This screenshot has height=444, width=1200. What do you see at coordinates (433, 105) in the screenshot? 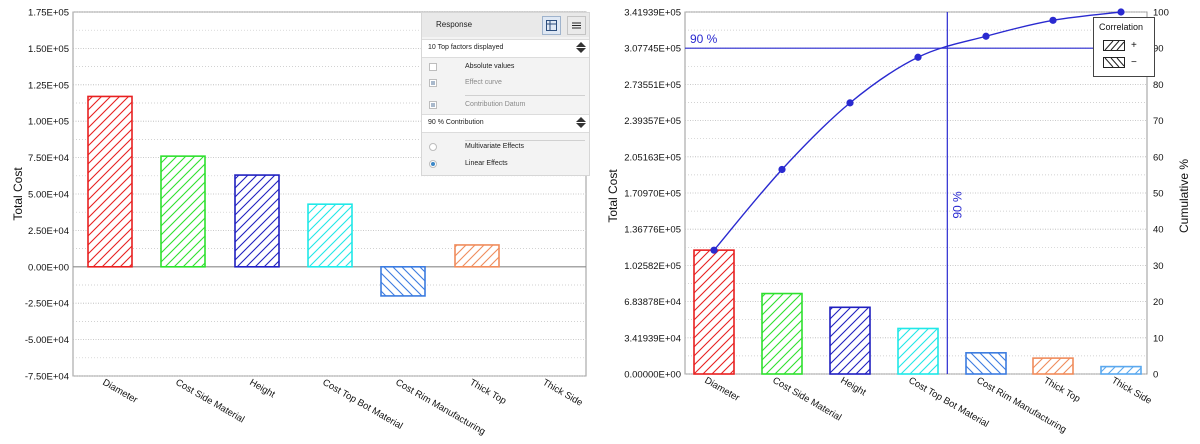
I see `contribution-datum-checkbox` at bounding box center [433, 105].